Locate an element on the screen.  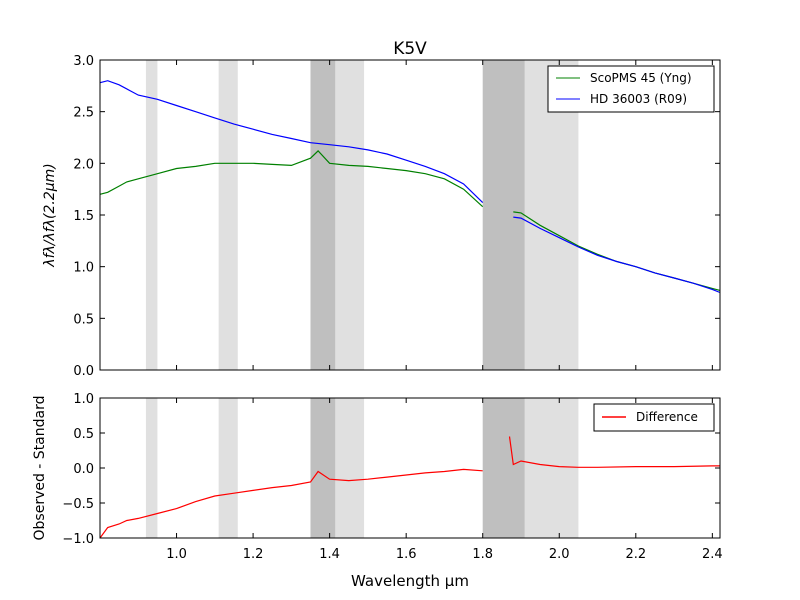
top-legend: ScoPMS 45 (Yng) HD 36003 (R09) is located at coordinates (631, 89).